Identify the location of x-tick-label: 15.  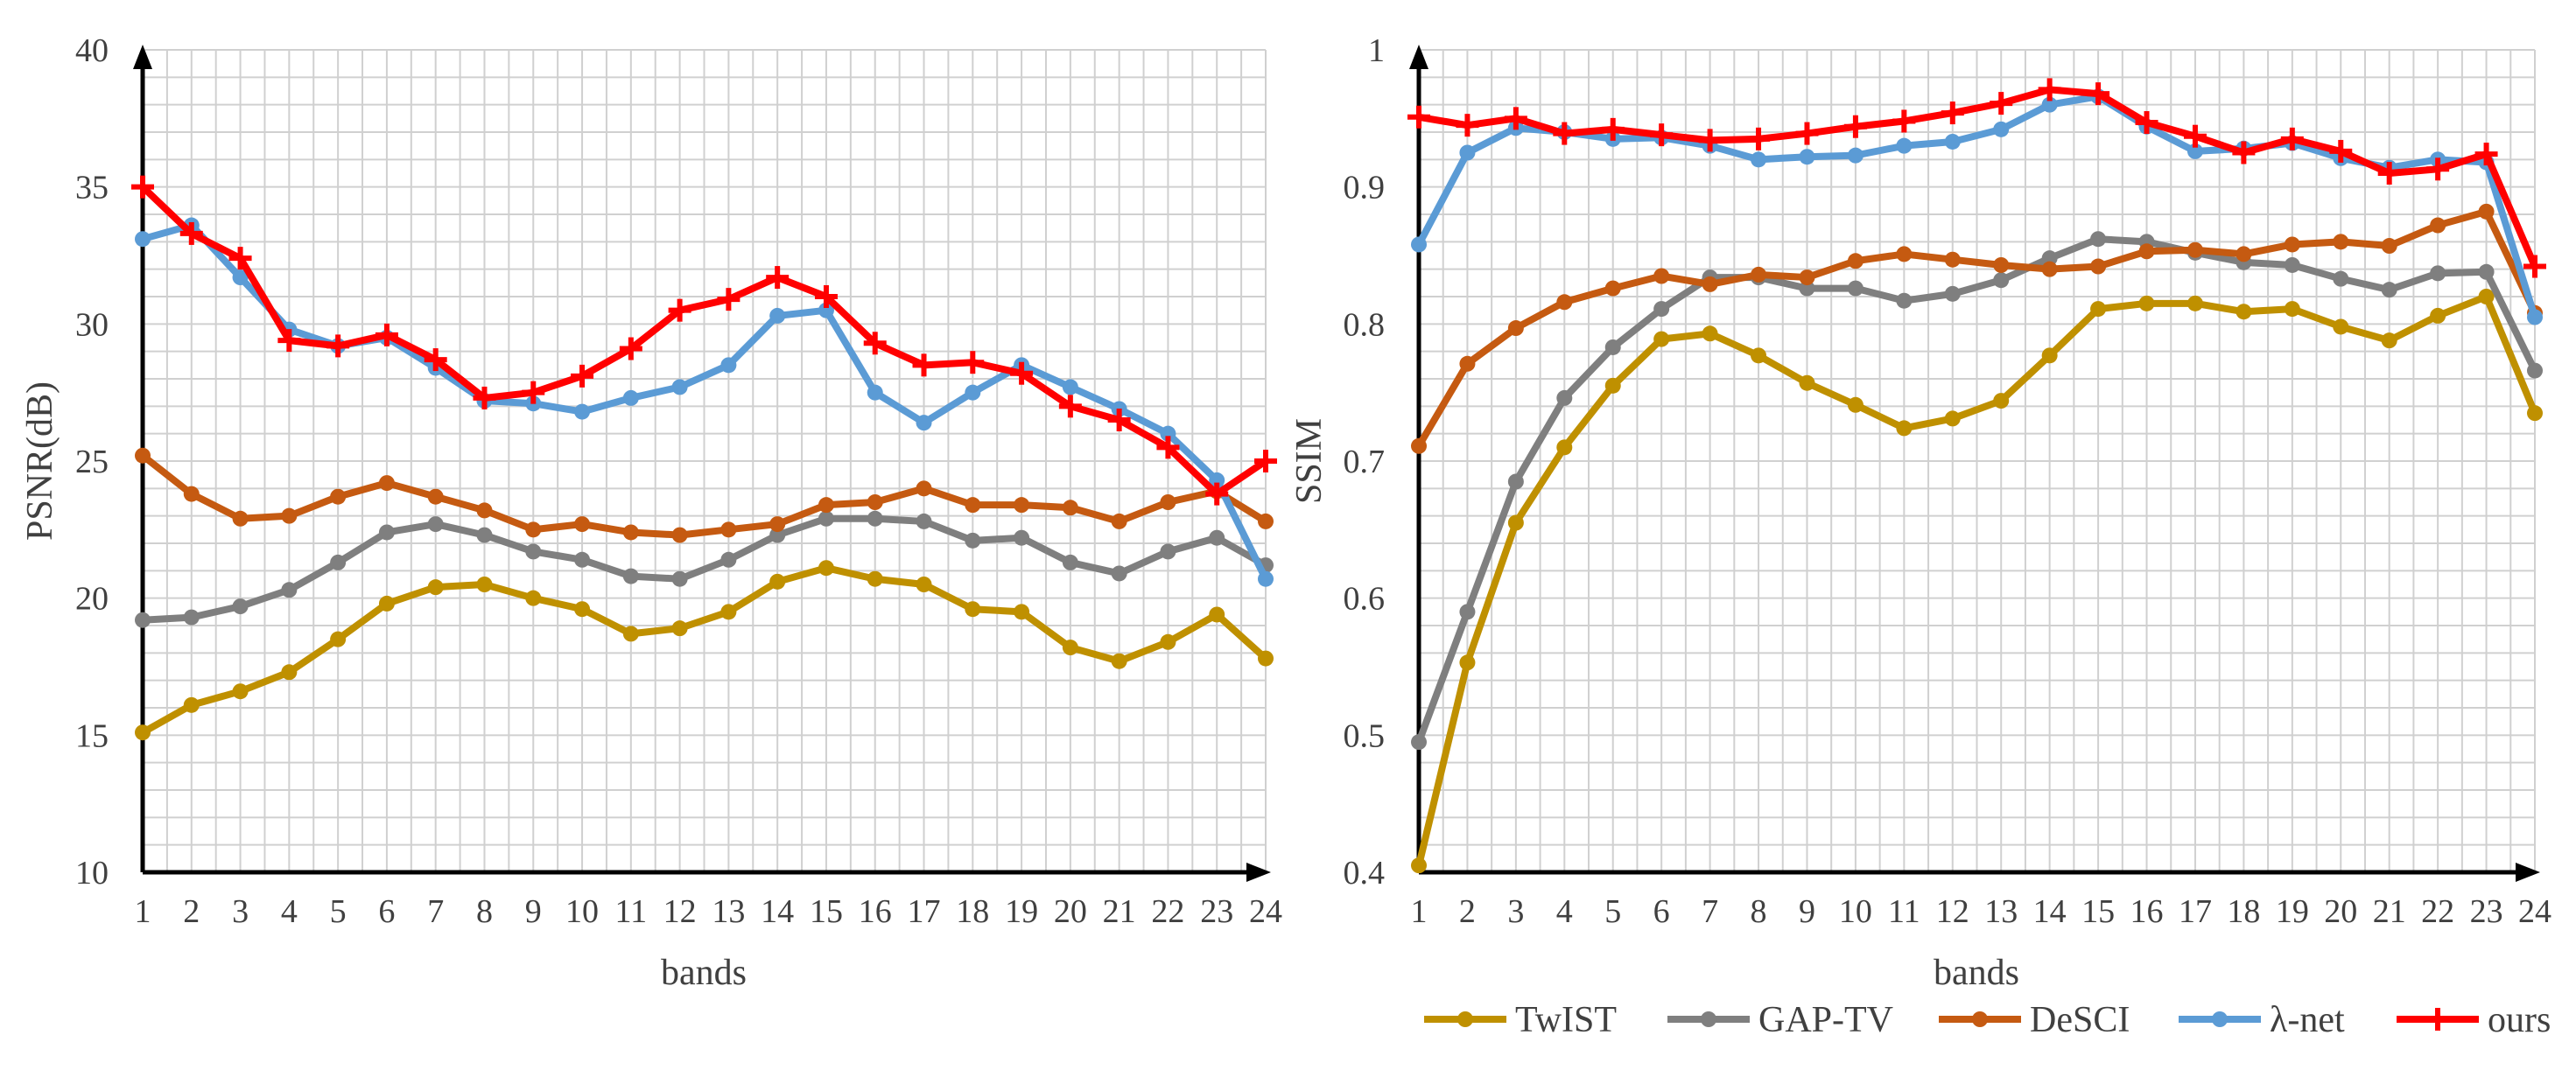
(826, 911).